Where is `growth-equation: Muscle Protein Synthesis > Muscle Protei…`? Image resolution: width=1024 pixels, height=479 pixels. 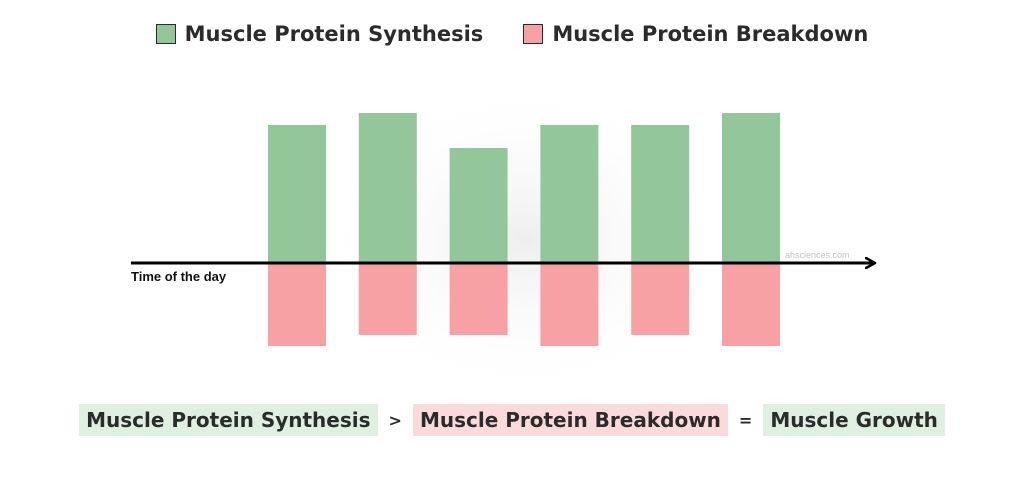 growth-equation: Muscle Protein Synthesis > Muscle Protei… is located at coordinates (512, 420).